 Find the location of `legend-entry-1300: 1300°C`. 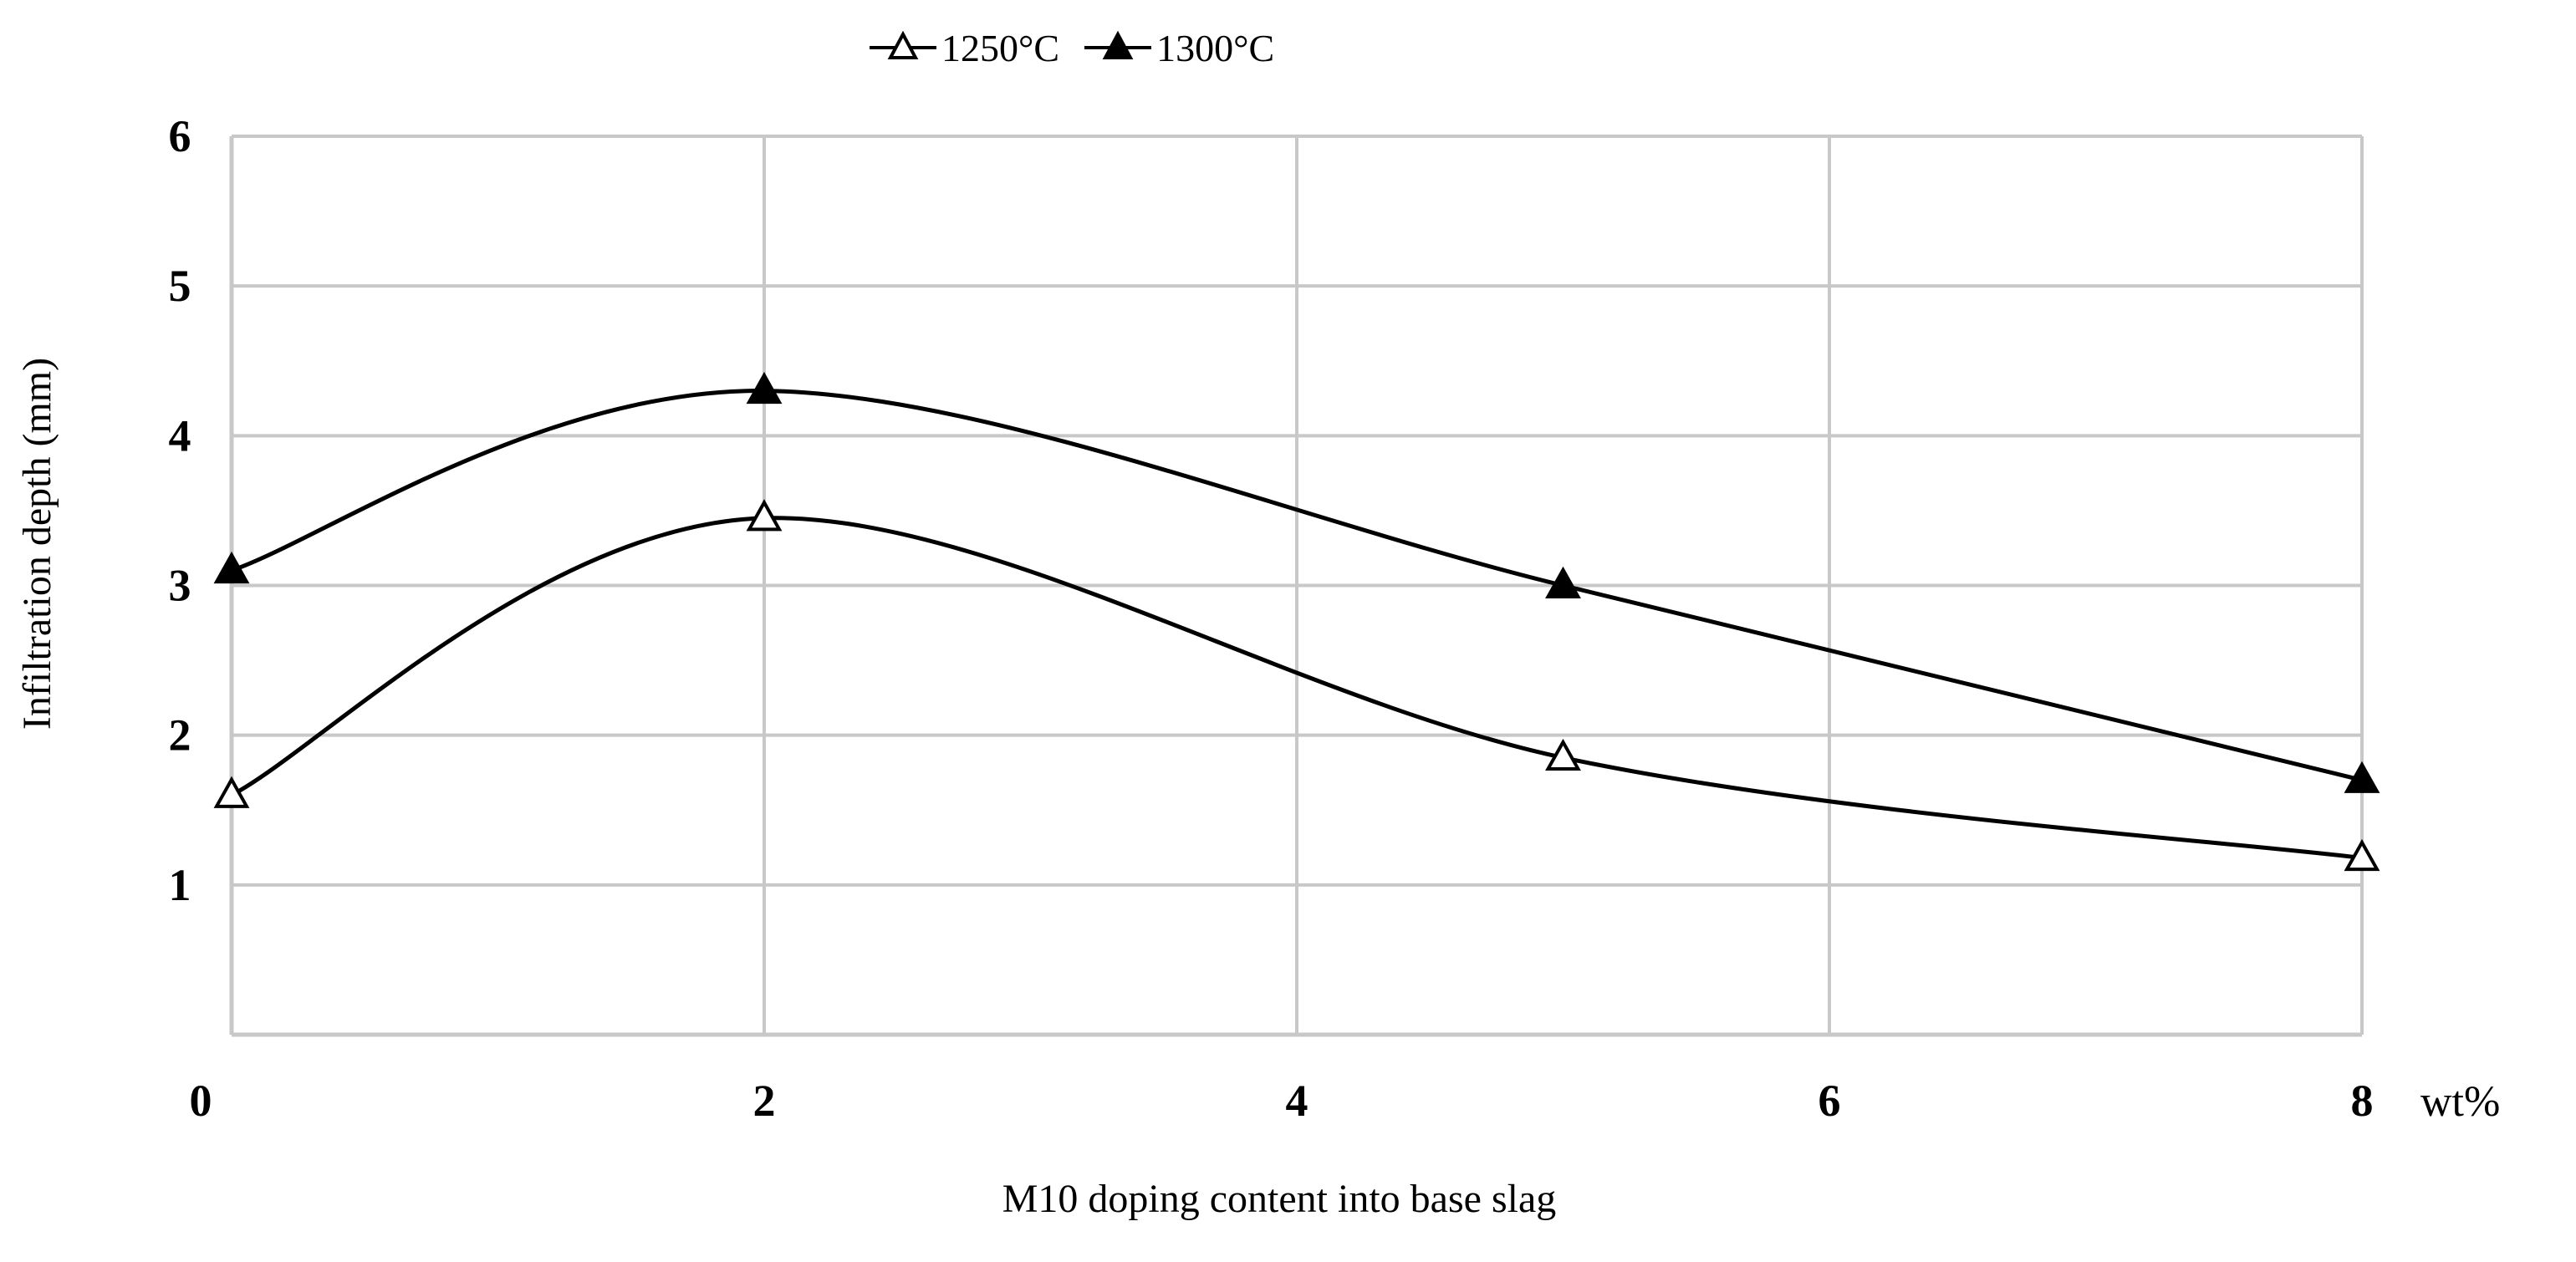

legend-entry-1300: 1300°C is located at coordinates (1179, 48).